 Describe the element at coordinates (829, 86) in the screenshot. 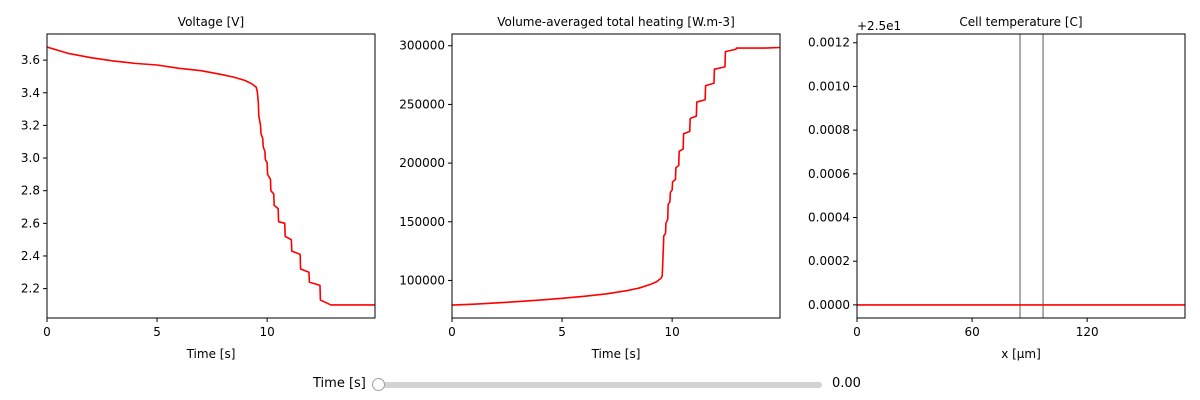

I see `temperature-ytick-label-5: 0.0010` at that location.